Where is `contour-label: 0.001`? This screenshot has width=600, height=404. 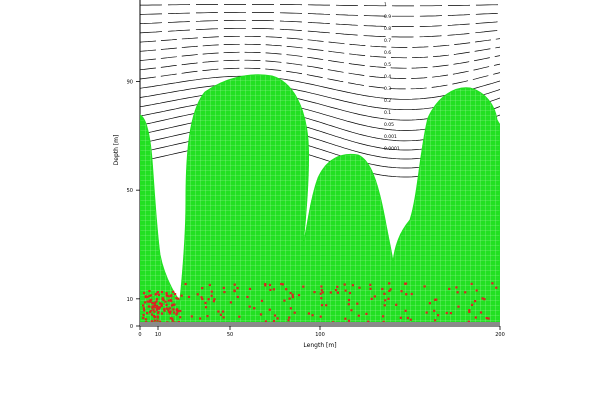 contour-label: 0.001 is located at coordinates (390, 137).